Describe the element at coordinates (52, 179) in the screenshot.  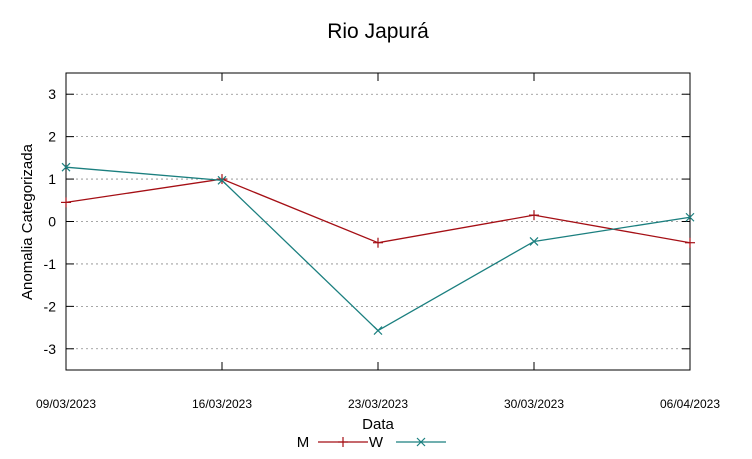
I see `y-tick-label: 1` at that location.